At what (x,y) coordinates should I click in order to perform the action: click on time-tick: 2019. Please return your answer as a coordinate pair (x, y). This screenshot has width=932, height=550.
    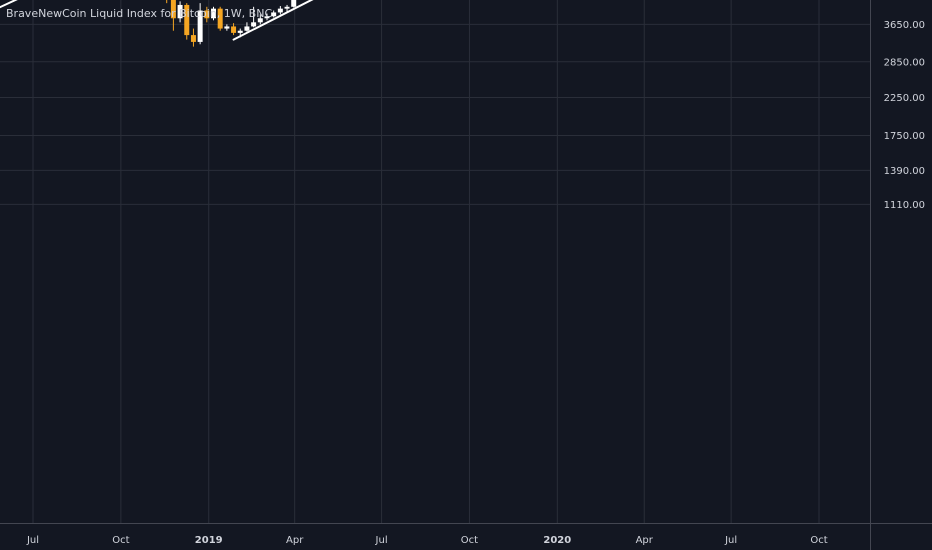
    Looking at the image, I should click on (209, 540).